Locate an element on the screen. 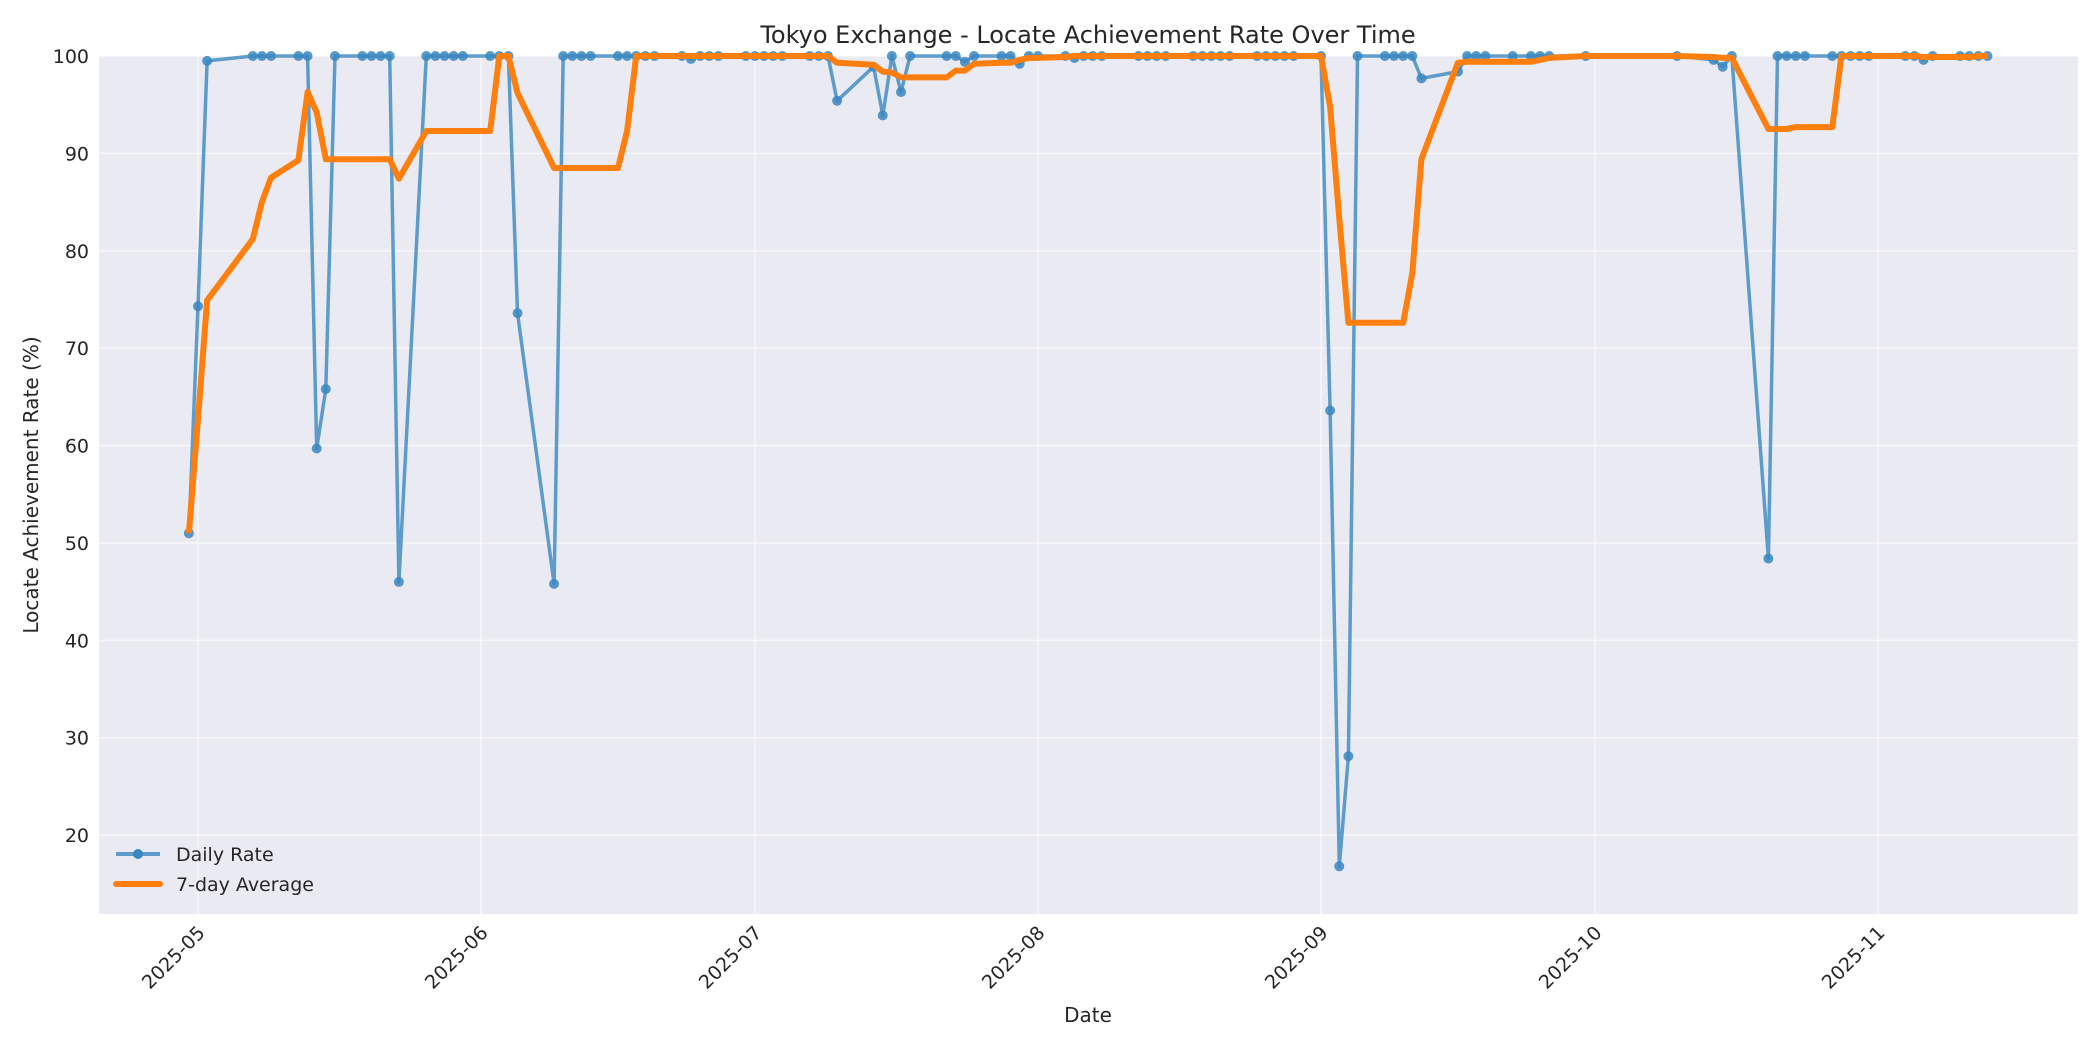 This screenshot has height=1050, width=2100. x-tick-label: 2025-07 is located at coordinates (731, 958).